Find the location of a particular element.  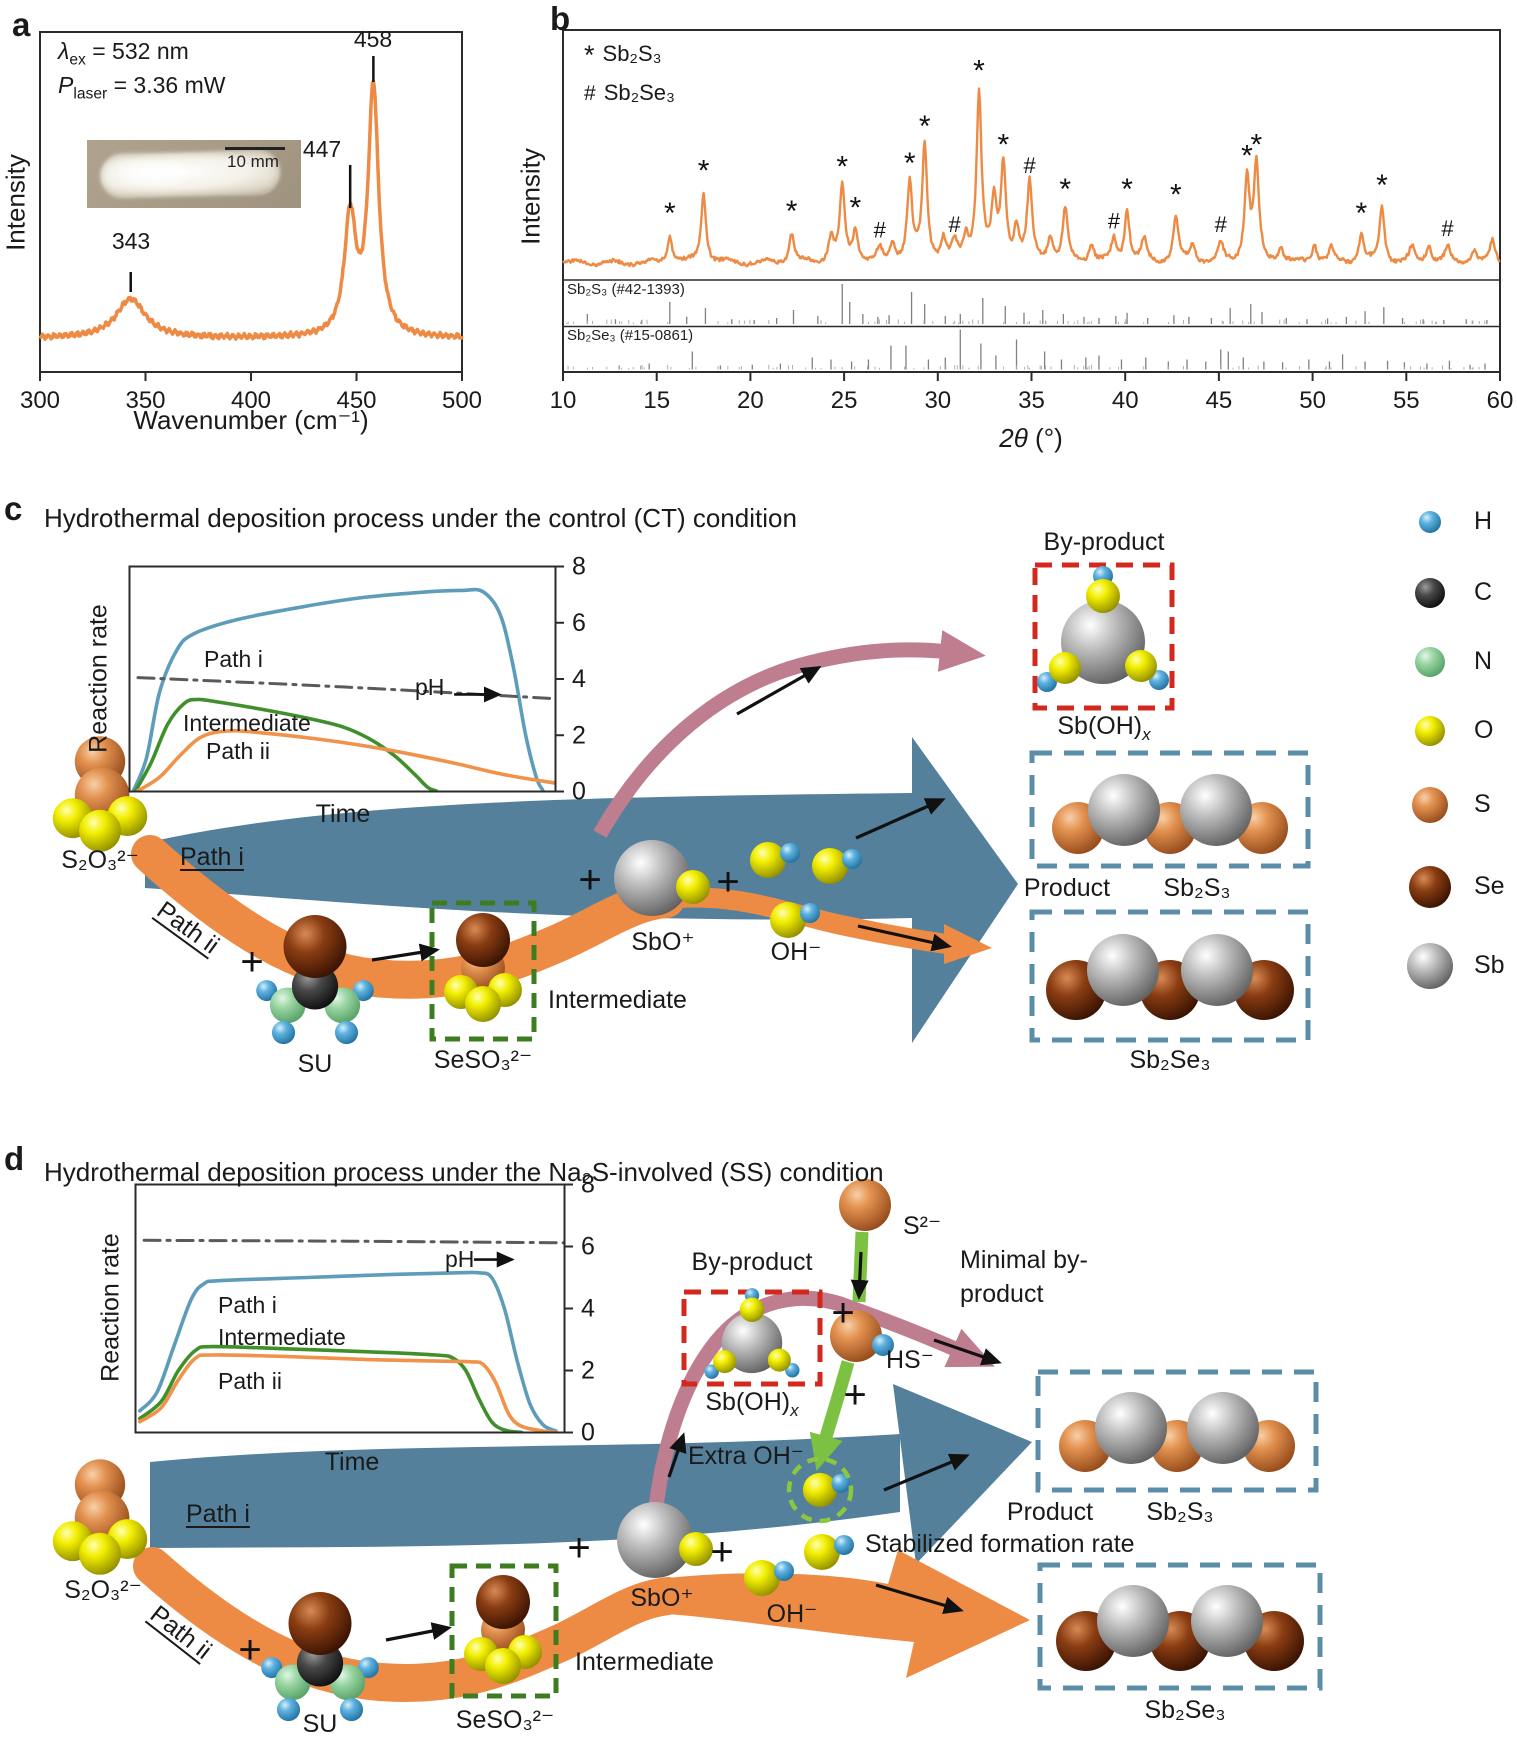

inset-series-path-ii is located at coordinates (348, 1393).